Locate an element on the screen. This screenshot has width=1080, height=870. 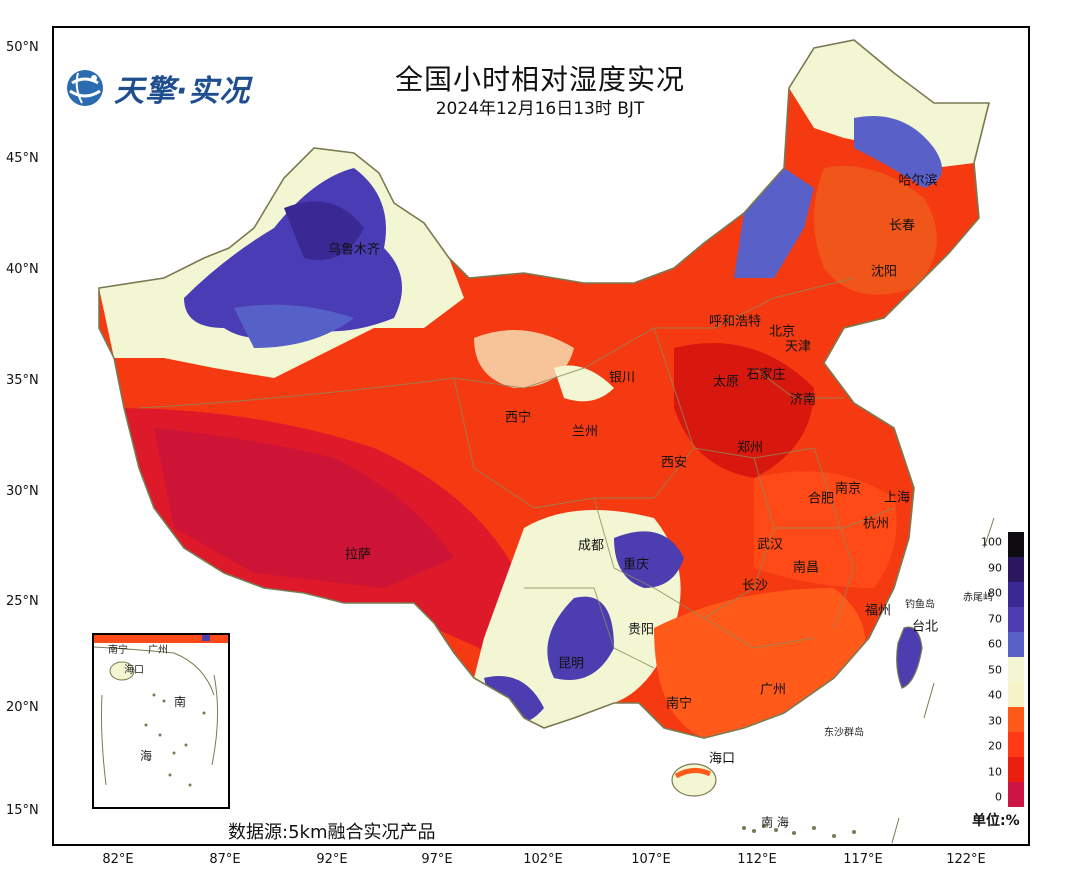
lat-label: 30°N is located at coordinates (22, 491).